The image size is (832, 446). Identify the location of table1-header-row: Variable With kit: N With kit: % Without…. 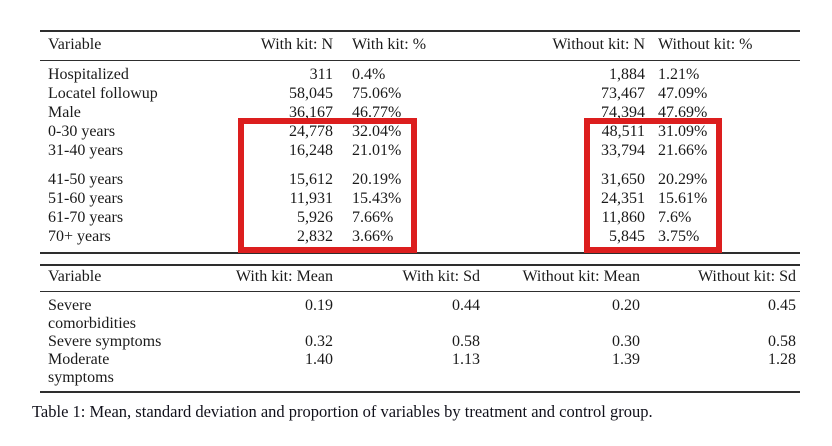
(420, 46).